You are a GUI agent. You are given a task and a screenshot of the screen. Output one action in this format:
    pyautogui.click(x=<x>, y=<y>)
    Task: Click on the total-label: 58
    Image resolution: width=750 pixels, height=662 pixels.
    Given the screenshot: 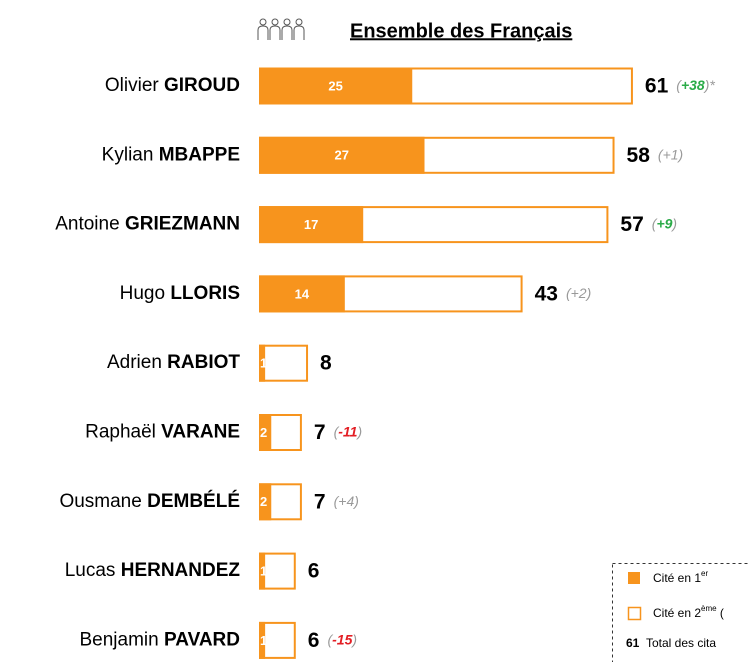 What is the action you would take?
    pyautogui.click(x=639, y=155)
    